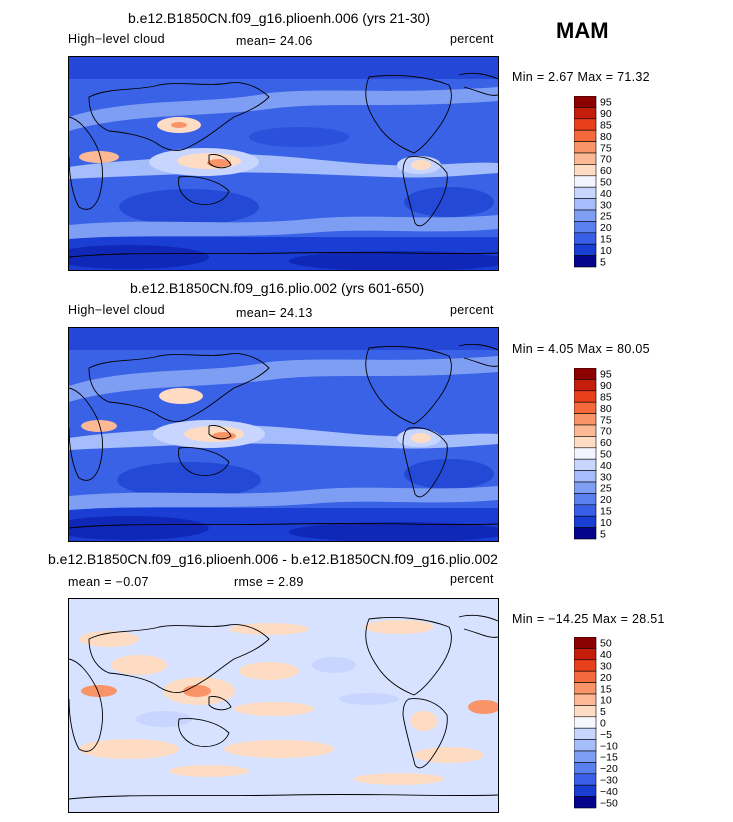 This screenshot has height=822, width=733. Describe the element at coordinates (606, 160) in the screenshot. I see `colorbar-1-label: 70` at that location.